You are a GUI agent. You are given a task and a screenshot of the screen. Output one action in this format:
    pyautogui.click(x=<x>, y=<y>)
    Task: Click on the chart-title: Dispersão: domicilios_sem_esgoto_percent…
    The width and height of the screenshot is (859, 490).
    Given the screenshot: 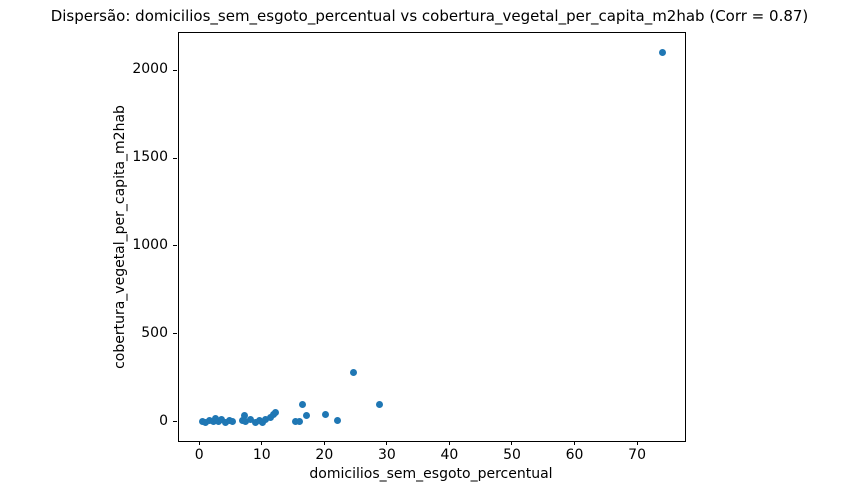 What is the action you would take?
    pyautogui.click(x=429, y=16)
    